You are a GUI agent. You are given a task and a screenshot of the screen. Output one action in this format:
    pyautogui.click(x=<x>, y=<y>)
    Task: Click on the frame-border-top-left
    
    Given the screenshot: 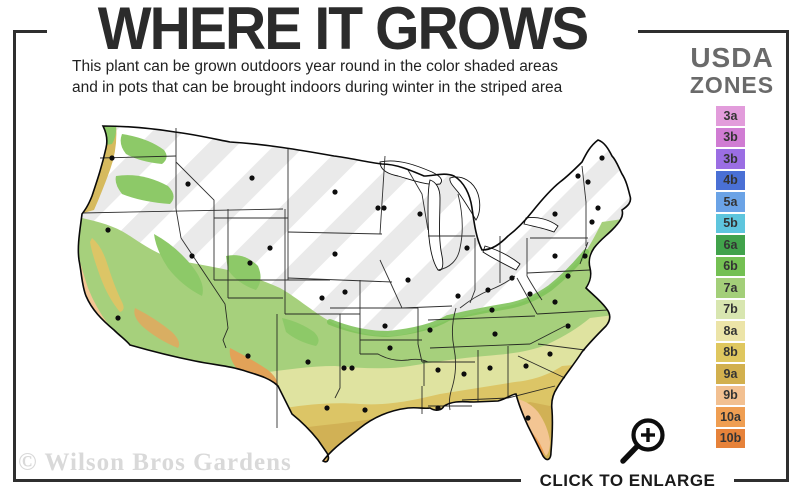 What is the action you would take?
    pyautogui.click(x=30, y=31)
    